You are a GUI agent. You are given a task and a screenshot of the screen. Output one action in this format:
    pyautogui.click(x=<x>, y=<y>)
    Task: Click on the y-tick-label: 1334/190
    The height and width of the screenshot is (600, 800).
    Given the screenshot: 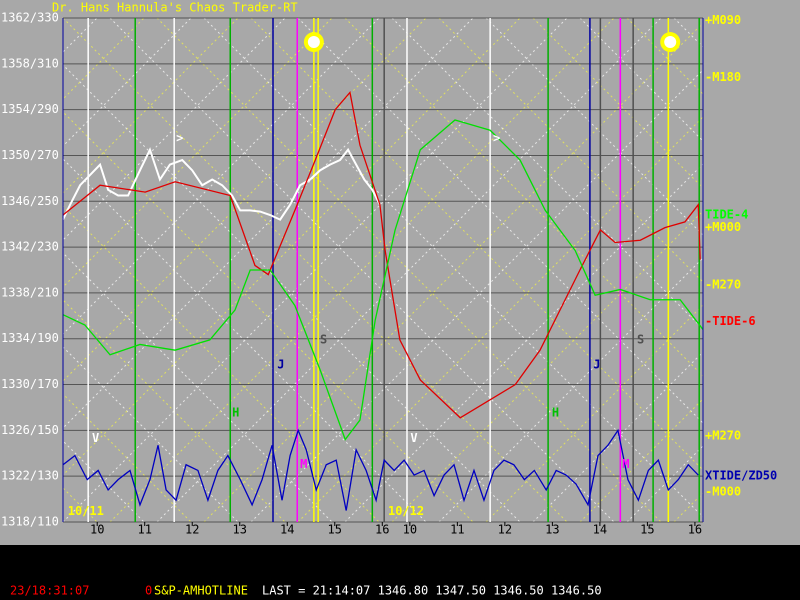 What is the action you would take?
    pyautogui.click(x=30, y=338)
    